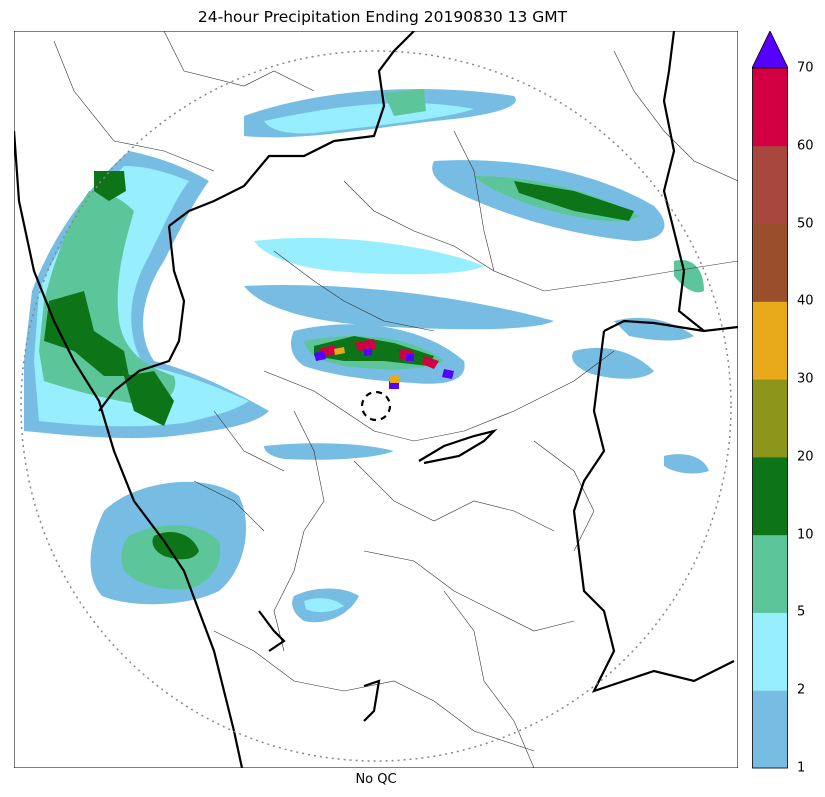 The width and height of the screenshot is (825, 797). Describe the element at coordinates (291, 129) in the screenshot. I see `state-border-north` at that location.